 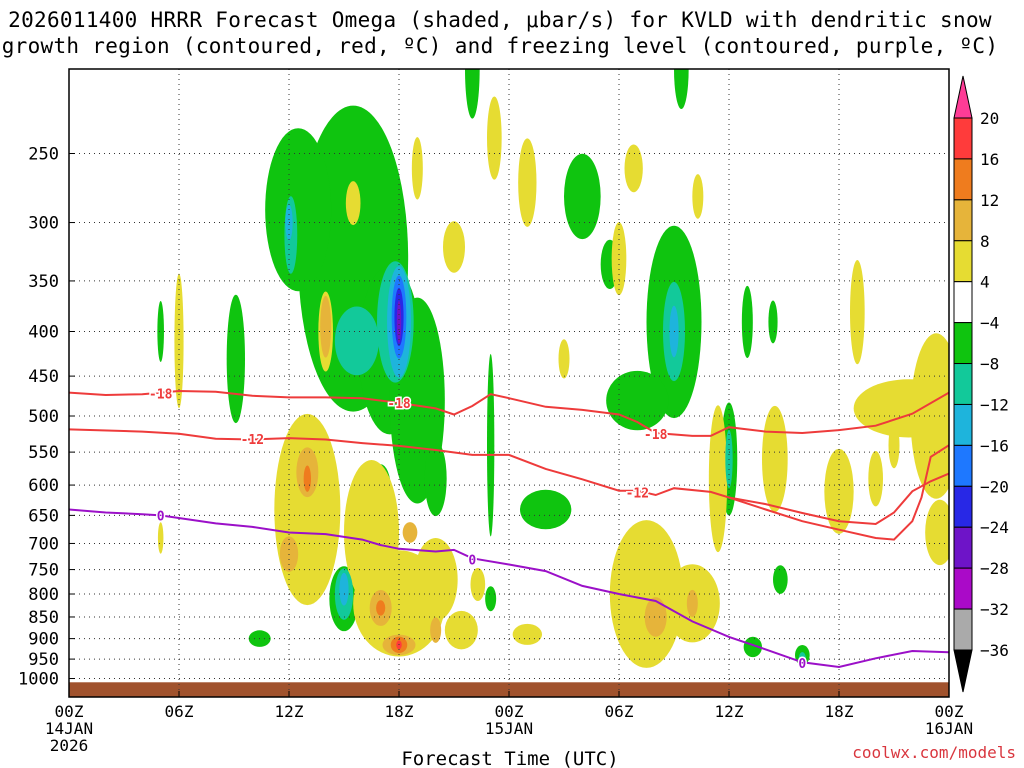 I want to click on colorbar-label-10: −24, so click(x=994, y=527).